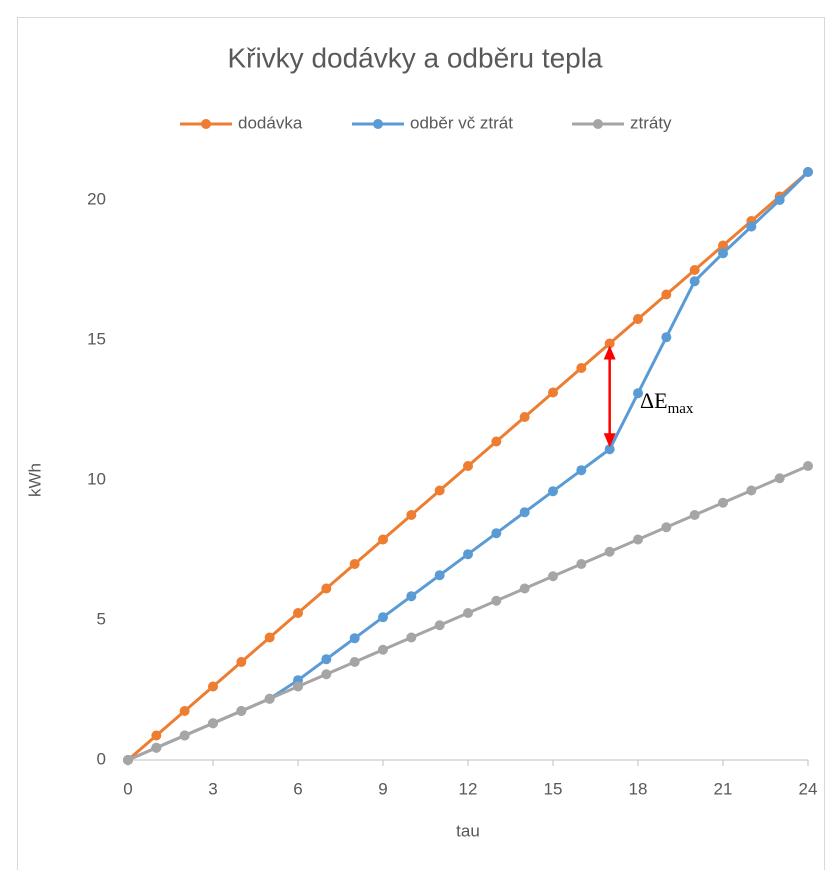  Describe the element at coordinates (415, 57) in the screenshot. I see `chart-title: Křivky dodávky a odběru tepla` at that location.